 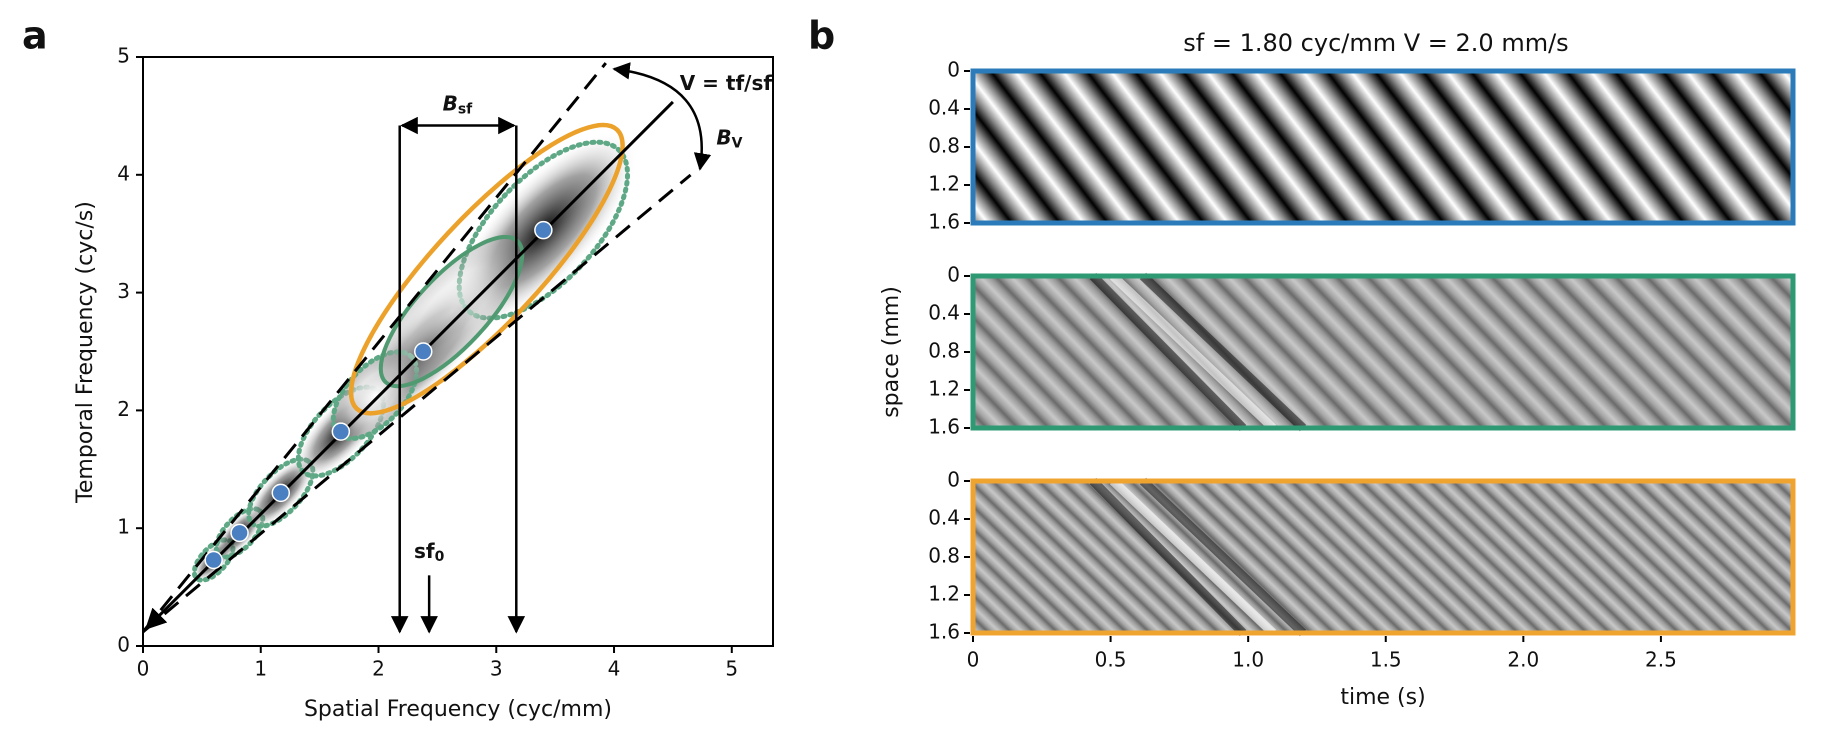 I want to click on annotation: Bsf, so click(x=458, y=104).